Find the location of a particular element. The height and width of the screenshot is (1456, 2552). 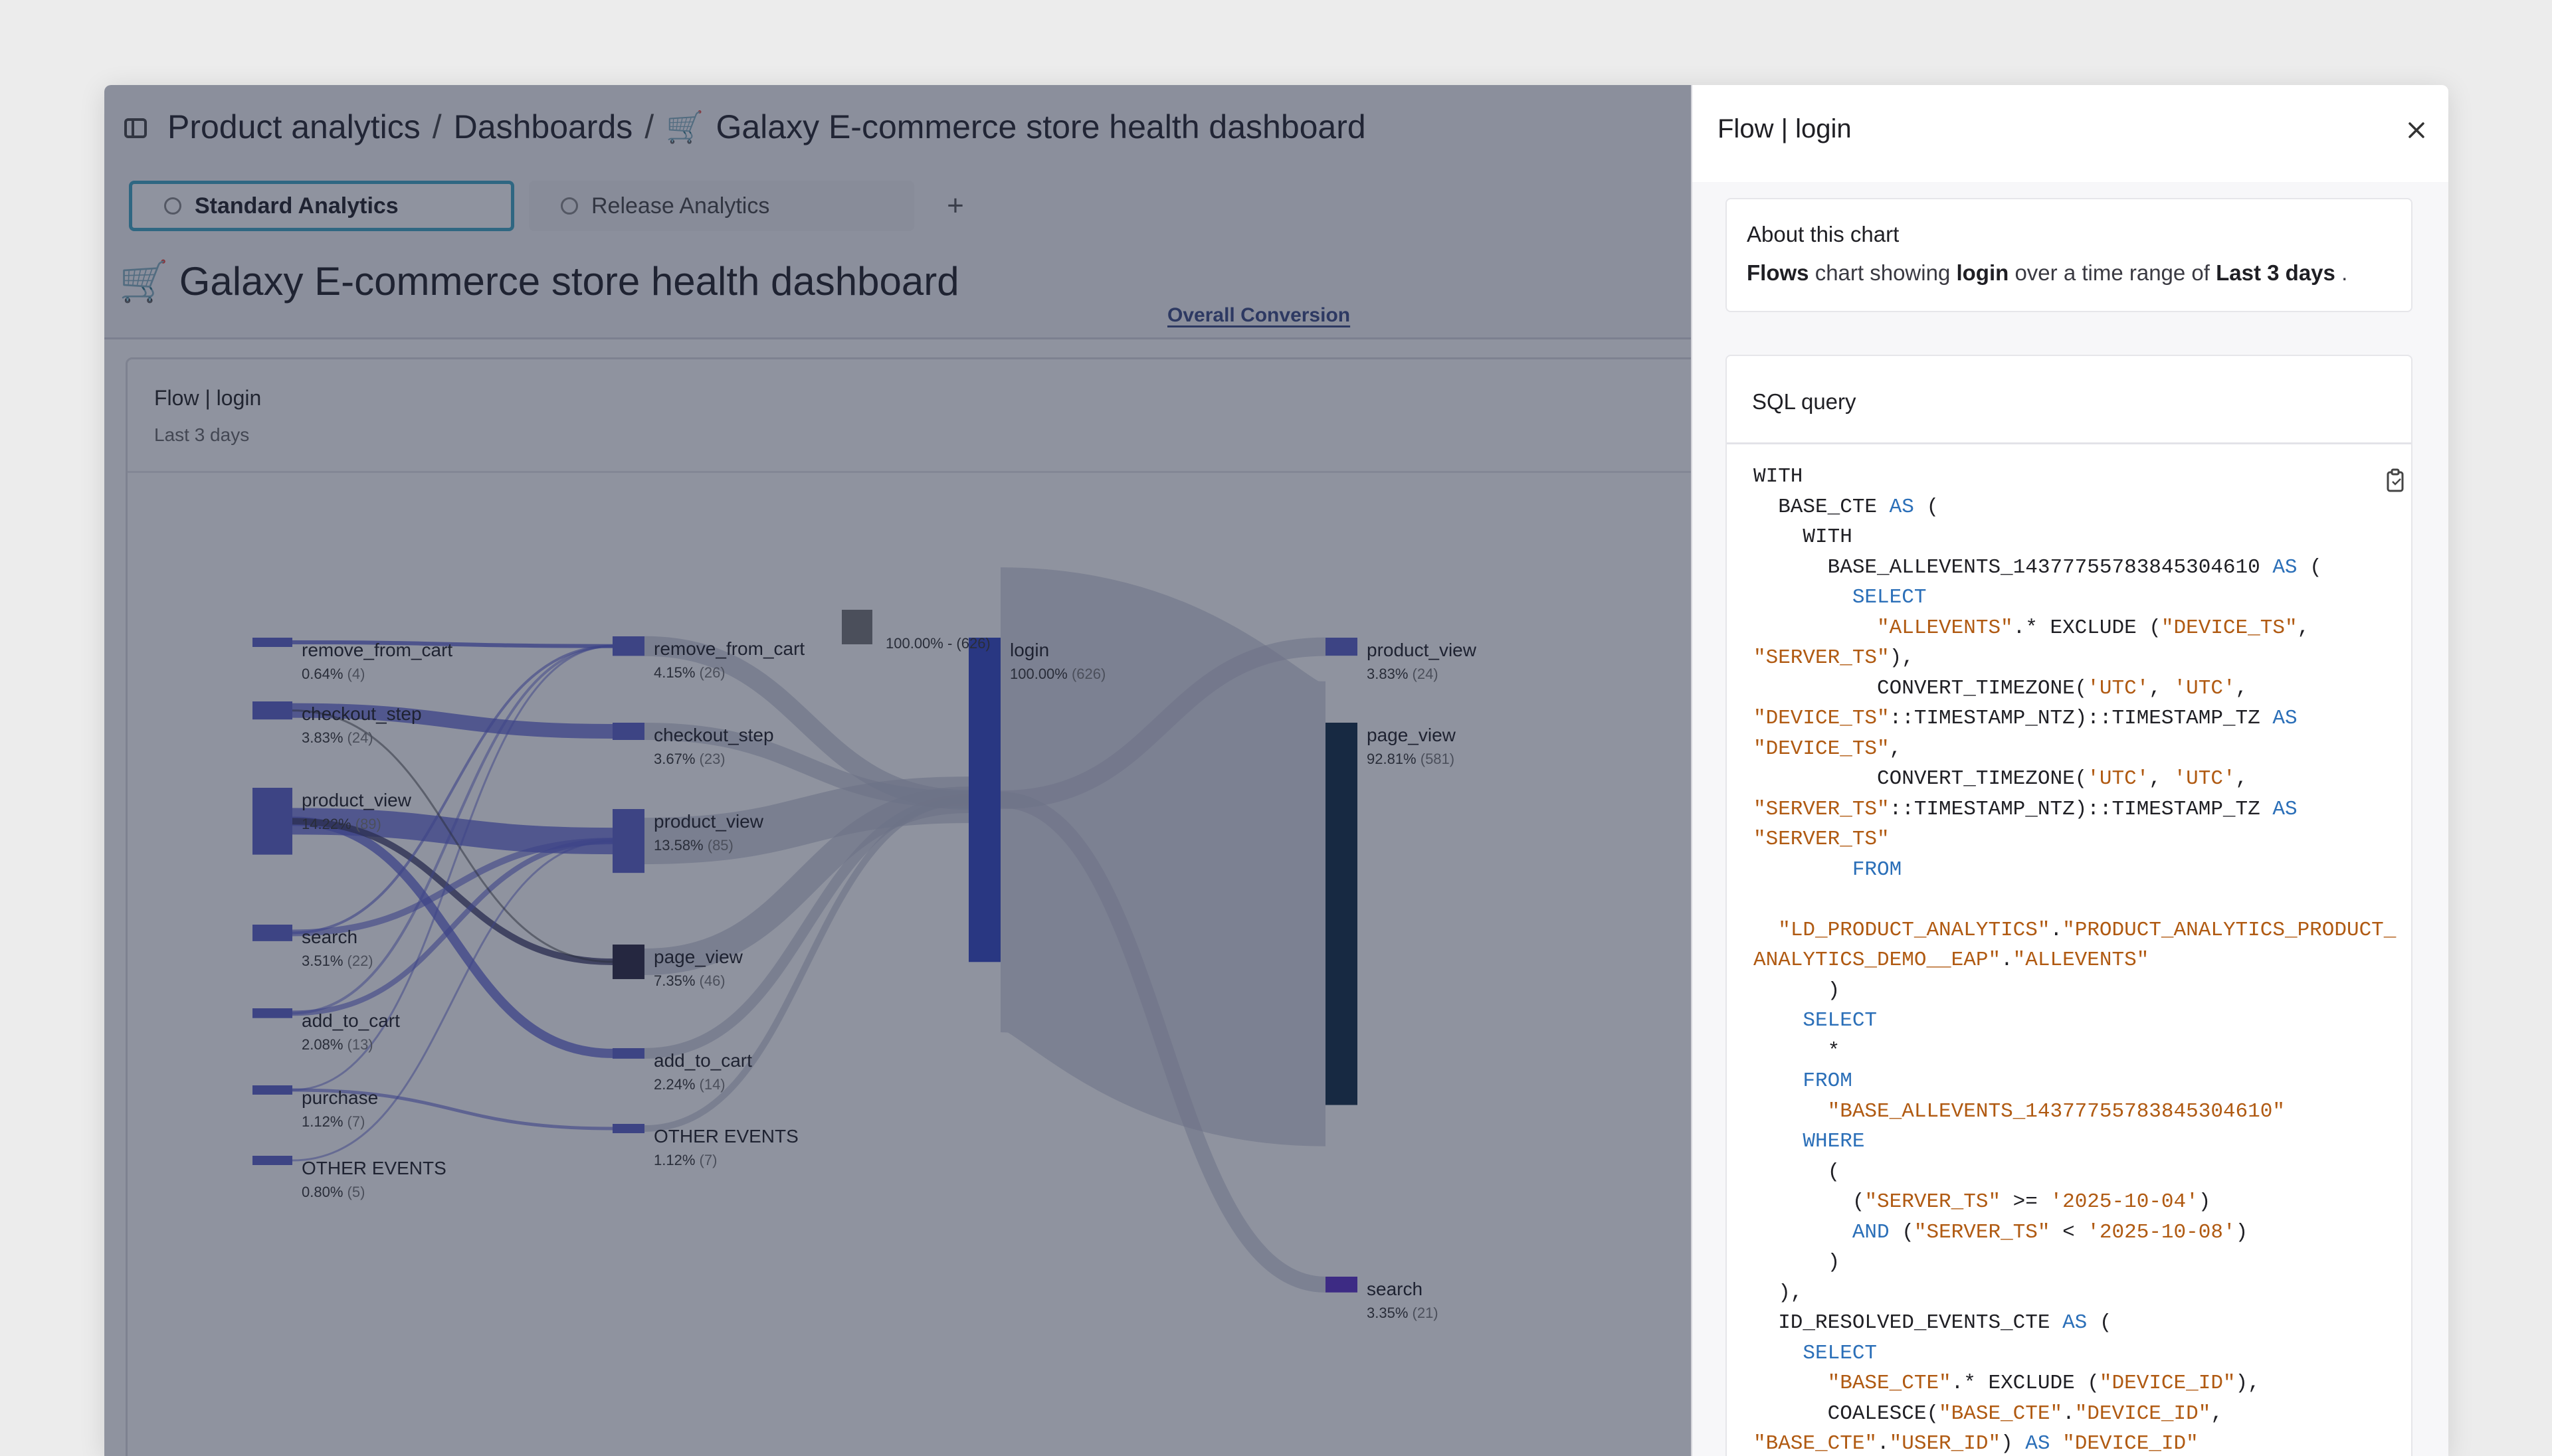

sql-token: < is located at coordinates (2069, 1232).